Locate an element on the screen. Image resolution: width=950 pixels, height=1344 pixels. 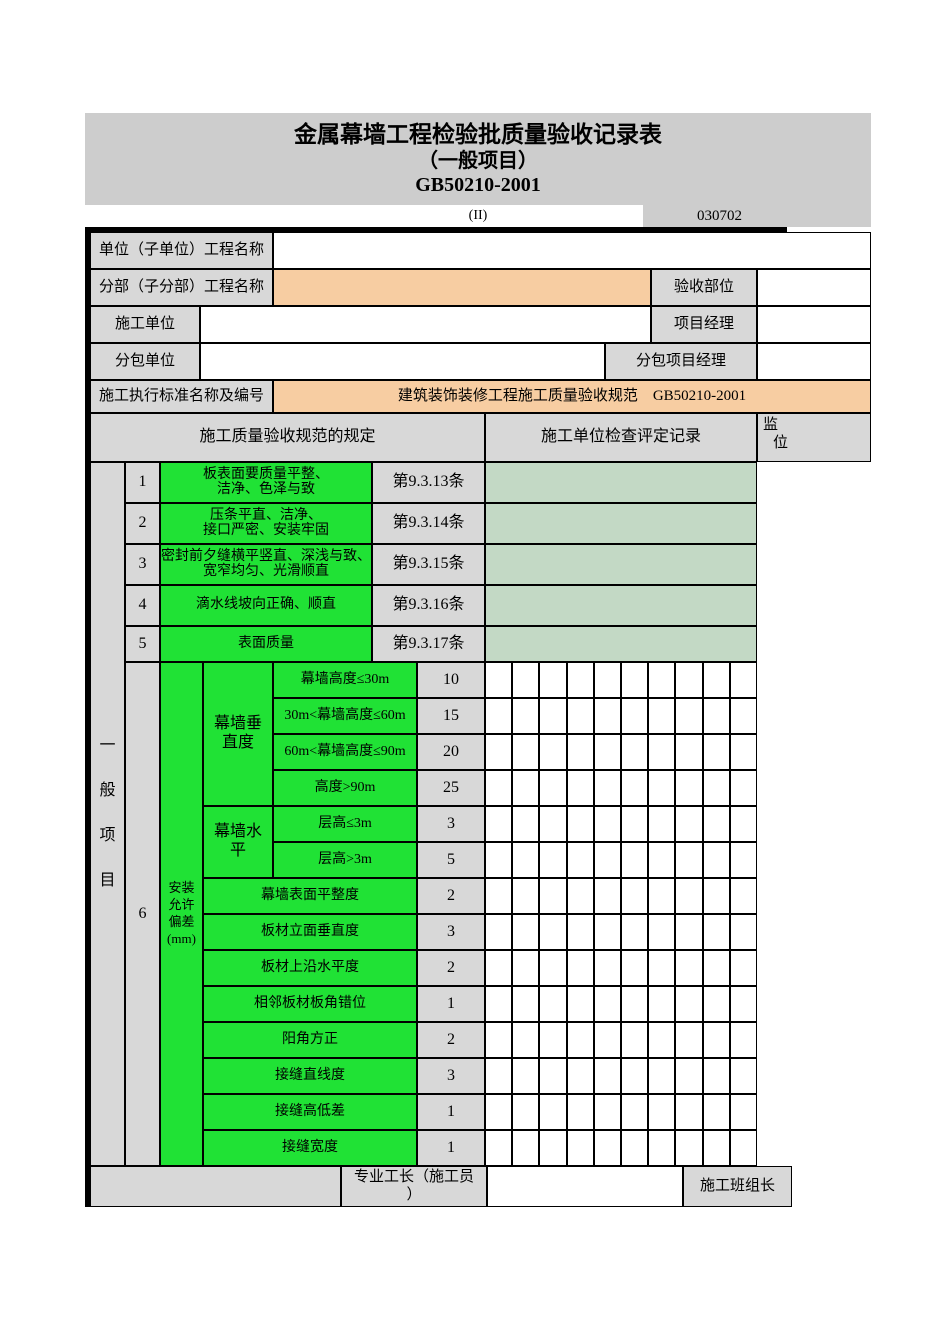
foreman-signature-field is located at coordinates (585, 1186).